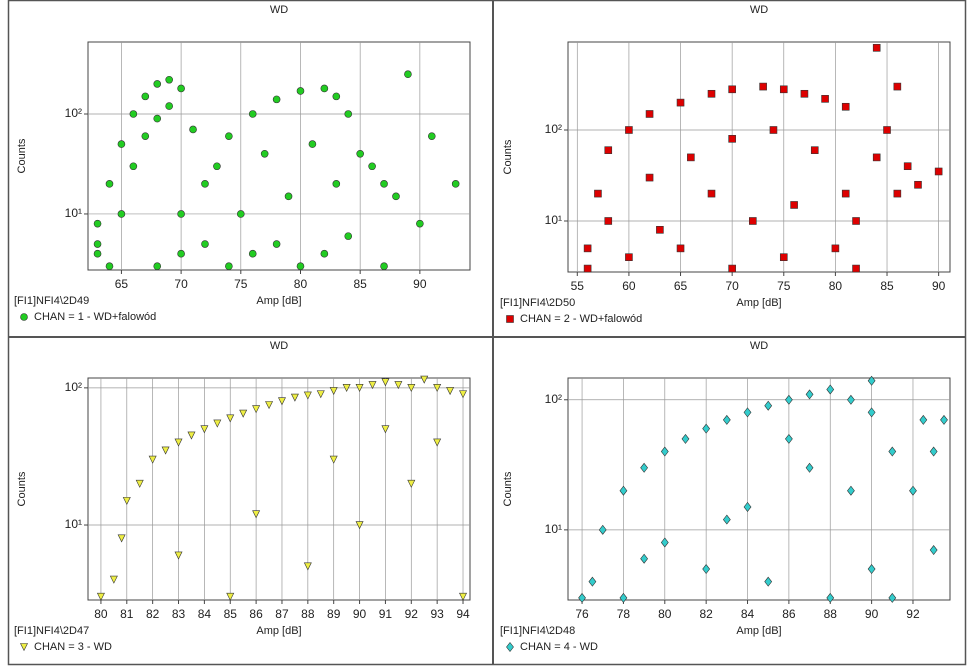  What do you see at coordinates (537, 303) in the screenshot?
I see `source-label: [FI1]NFI4\2D50` at bounding box center [537, 303].